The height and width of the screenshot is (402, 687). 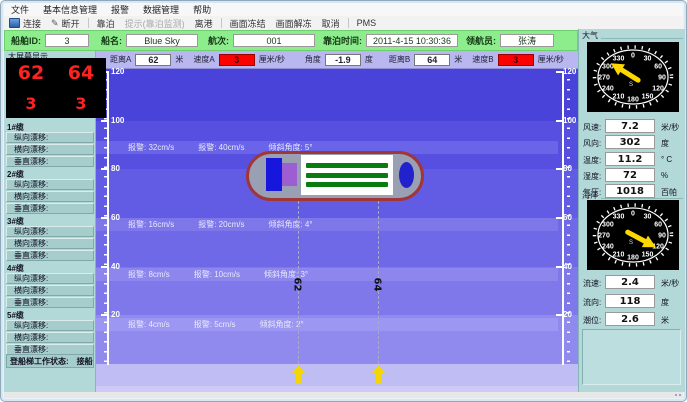 What do you see at coordinates (50, 278) in the screenshot?
I see `cable-4-longitudinal-drift: 纵向漂移:` at bounding box center [50, 278].